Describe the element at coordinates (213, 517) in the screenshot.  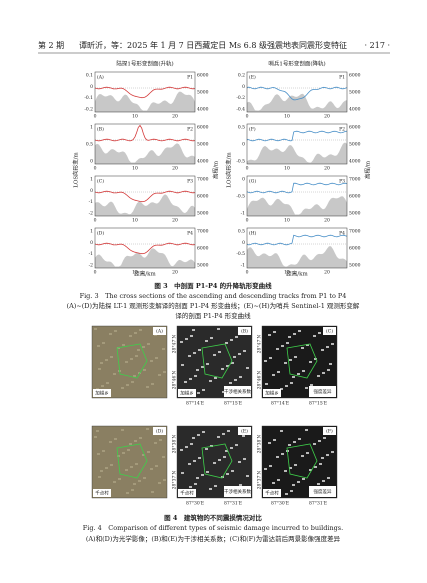
I see `figure-caption: 图 4 建筑物的不同震损情况对比` at that location.